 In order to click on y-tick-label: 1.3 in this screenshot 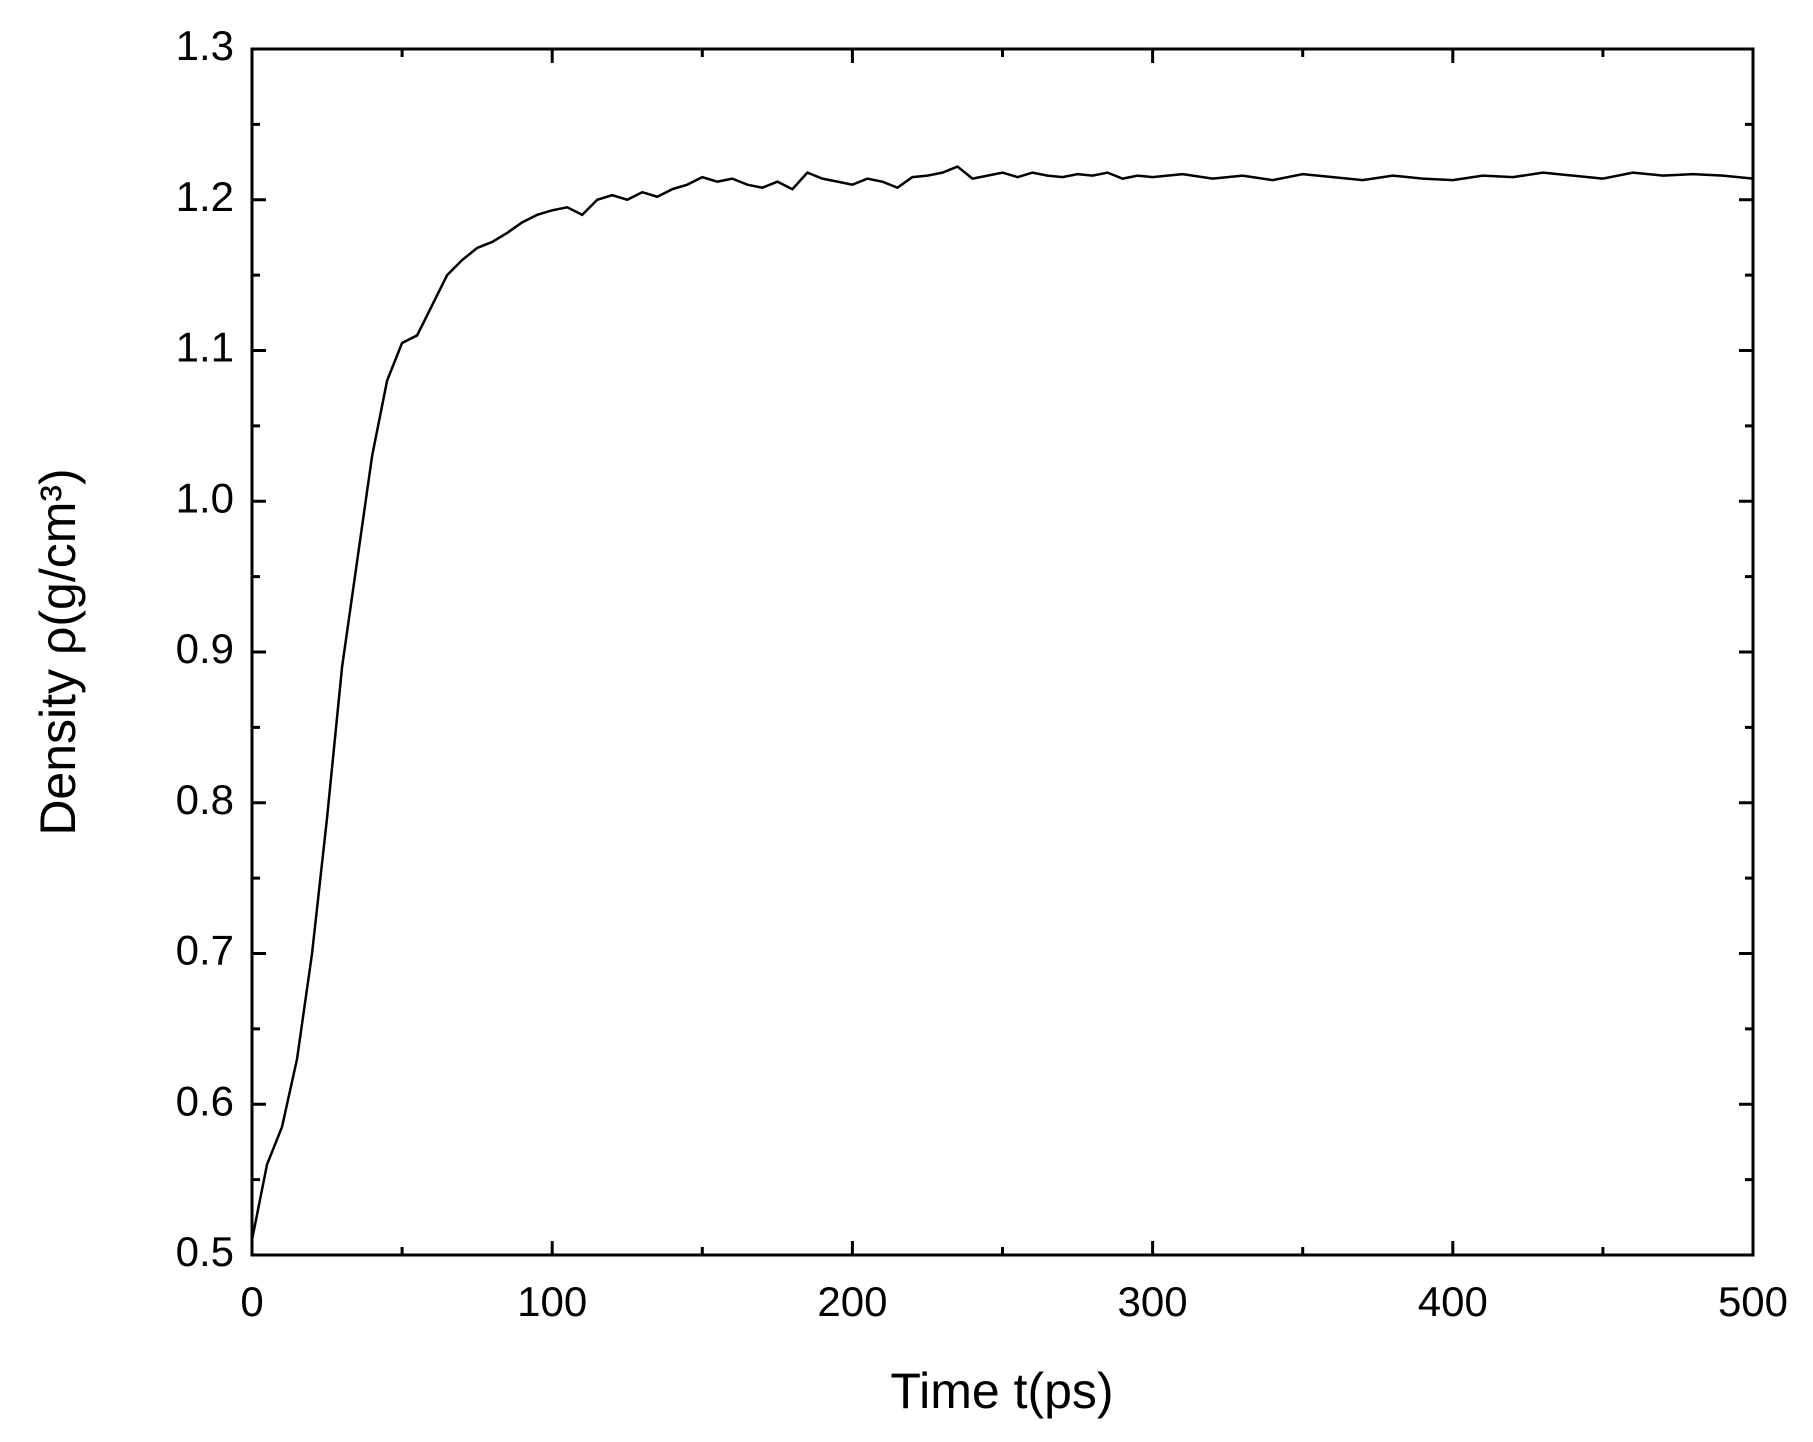, I will do `click(205, 45)`.